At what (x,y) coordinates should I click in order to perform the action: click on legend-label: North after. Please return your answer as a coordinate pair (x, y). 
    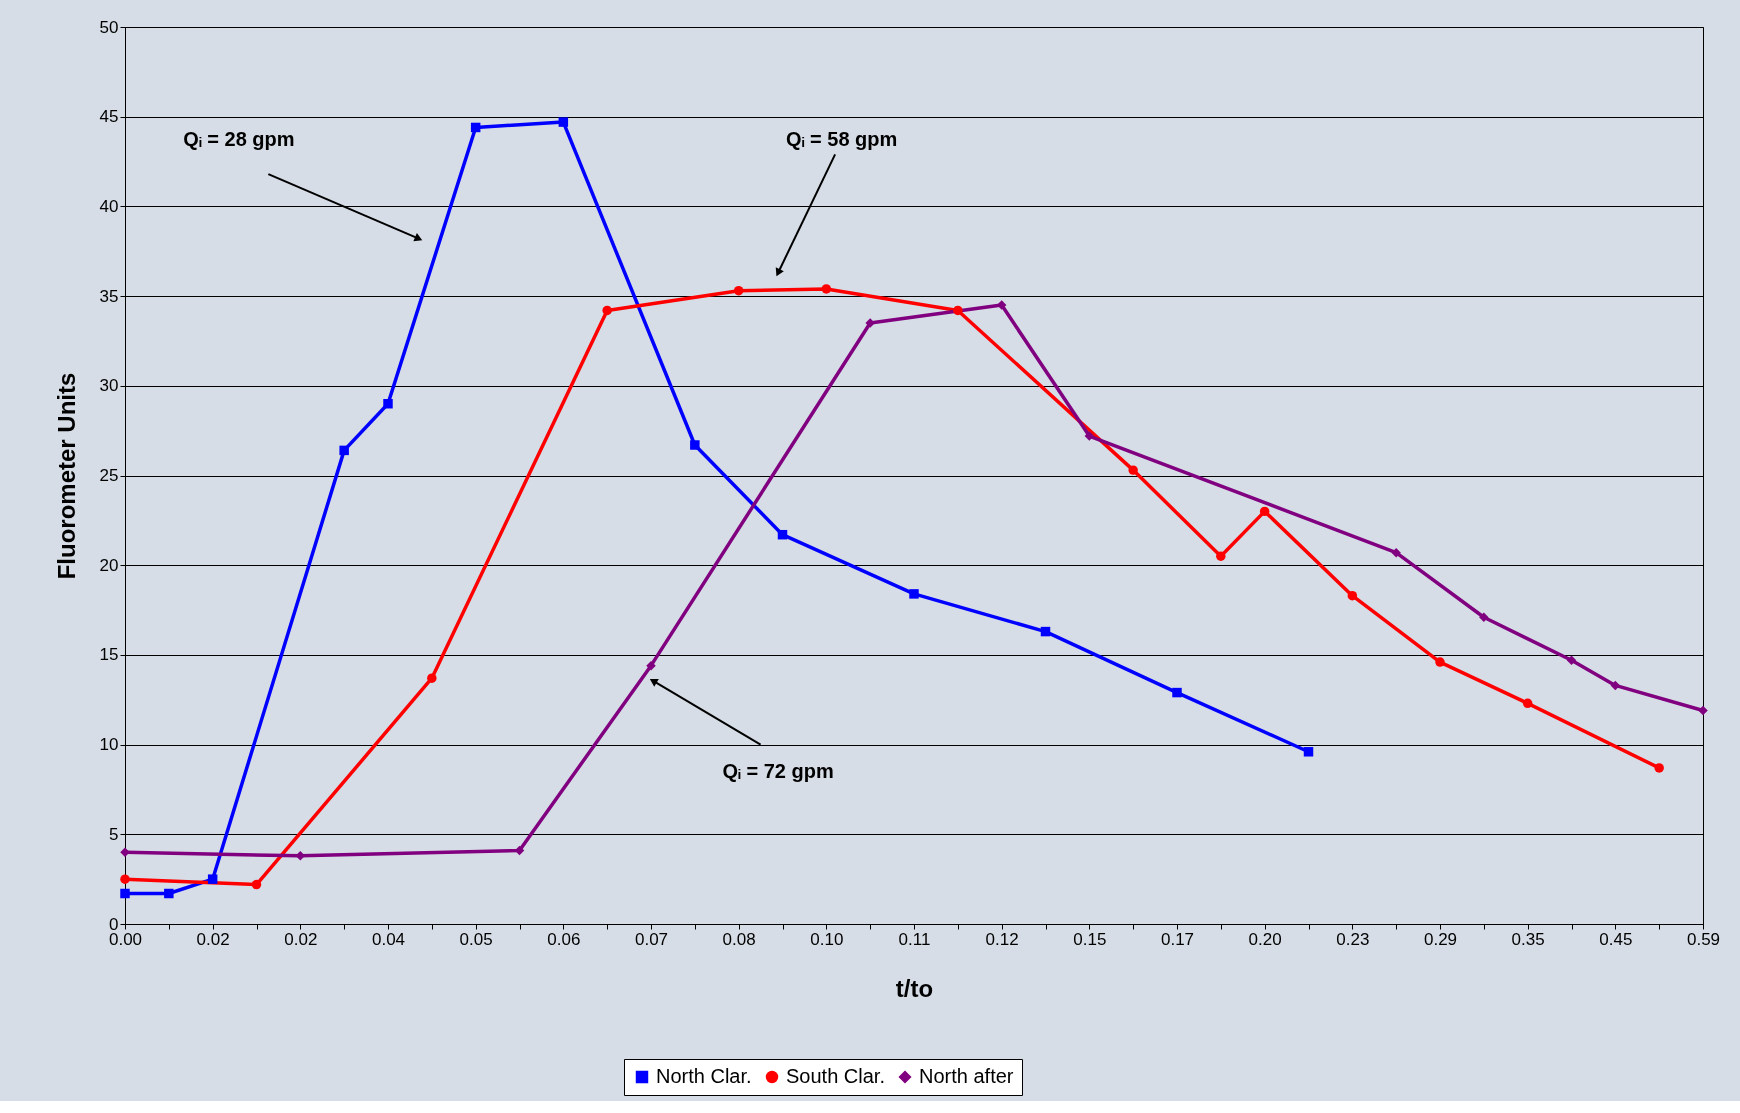
    Looking at the image, I should click on (966, 1076).